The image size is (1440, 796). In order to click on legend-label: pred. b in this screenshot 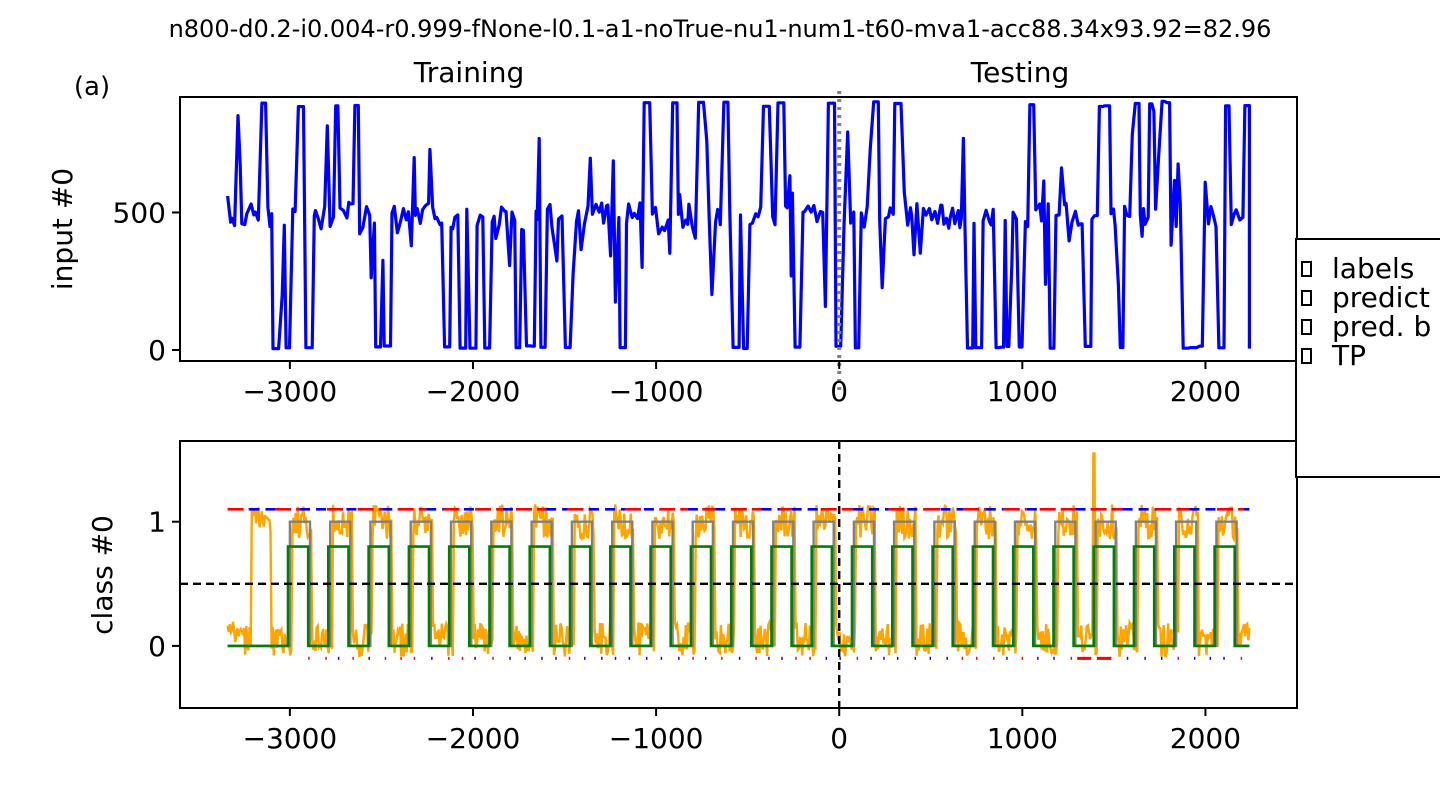, I will do `click(1381, 326)`.